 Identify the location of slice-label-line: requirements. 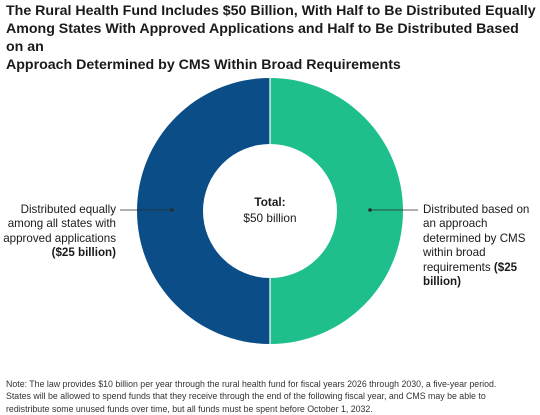
(457, 267).